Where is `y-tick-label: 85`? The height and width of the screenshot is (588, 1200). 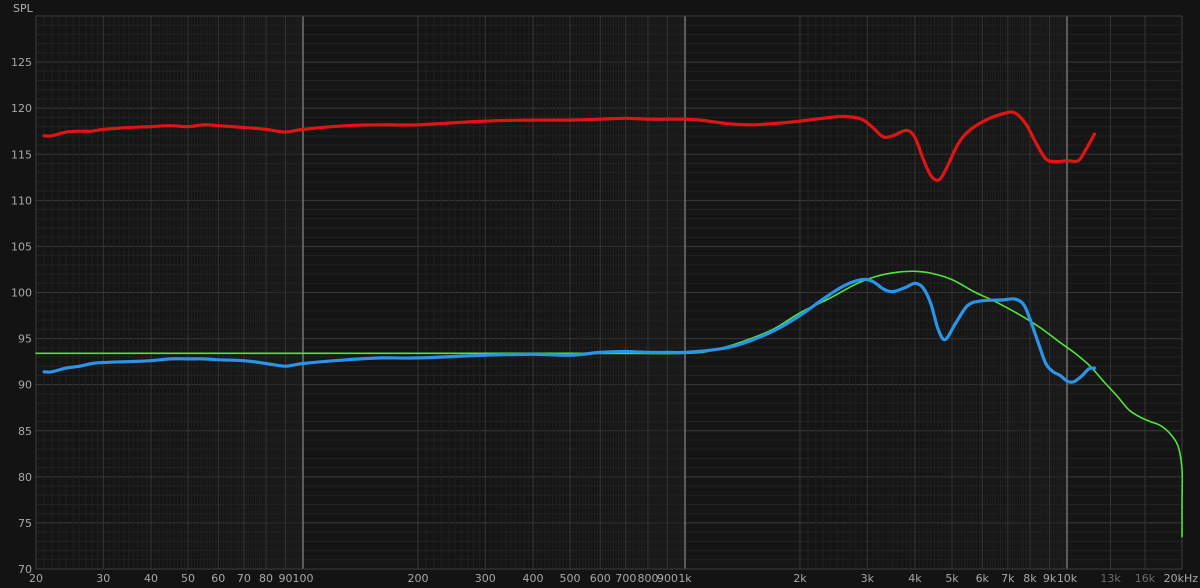 y-tick-label: 85 is located at coordinates (25, 431).